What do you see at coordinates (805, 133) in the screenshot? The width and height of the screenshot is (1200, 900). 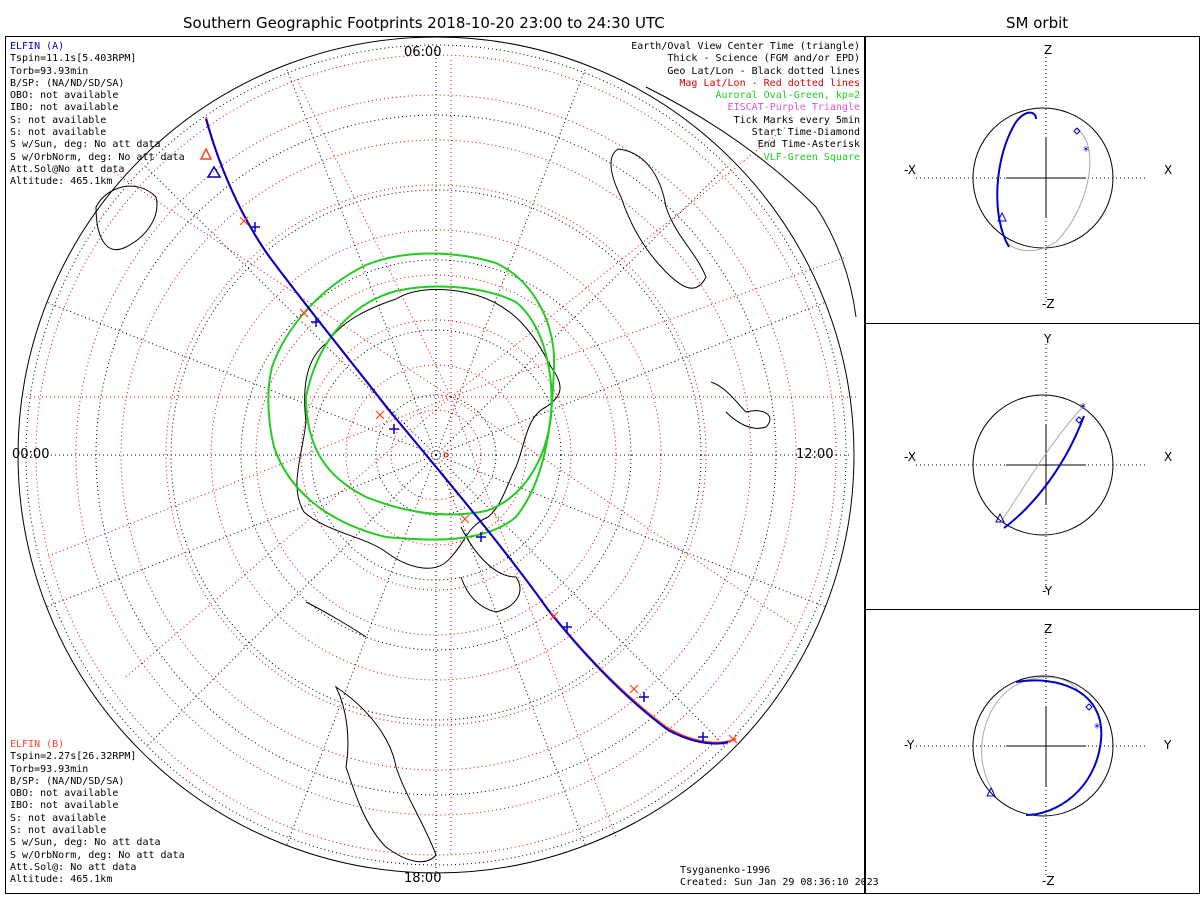 I see `legend-item: Start Time-Diamond` at bounding box center [805, 133].